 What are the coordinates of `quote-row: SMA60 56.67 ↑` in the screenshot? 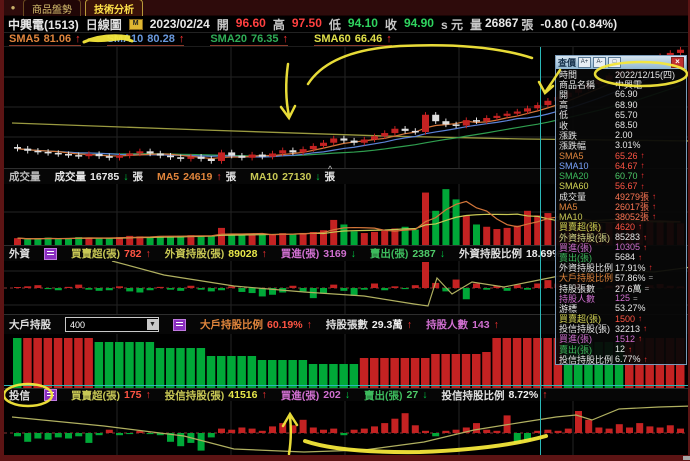 It's located at (621, 186).